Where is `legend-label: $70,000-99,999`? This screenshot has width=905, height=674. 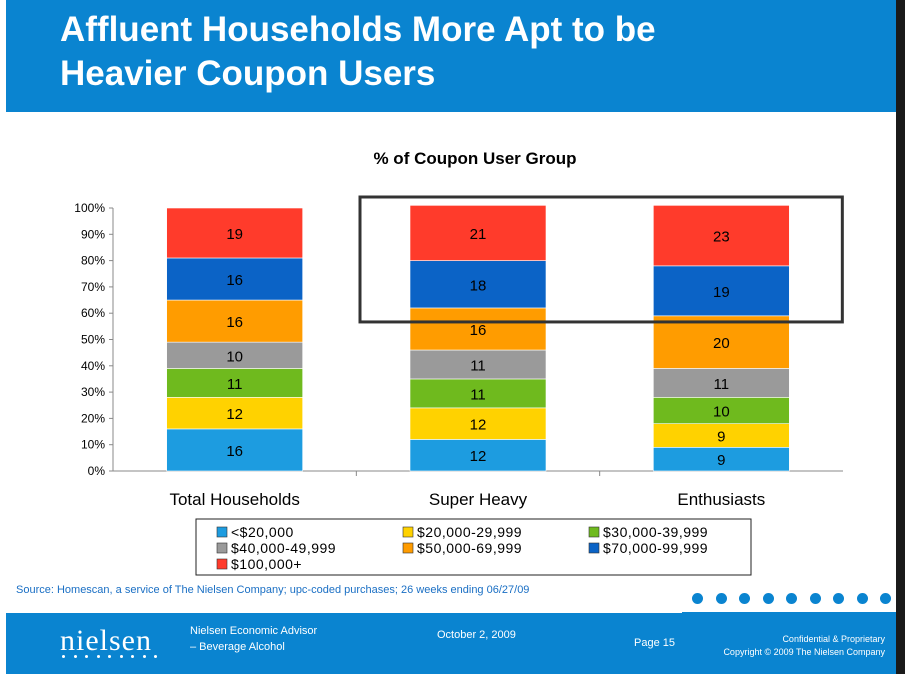 legend-label: $70,000-99,999 is located at coordinates (655, 548).